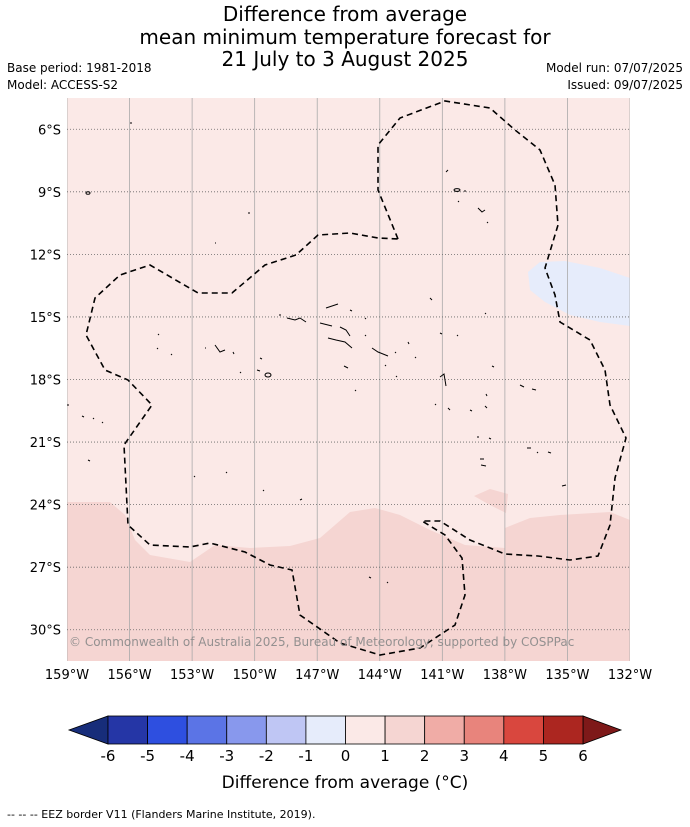 This screenshot has width=690, height=827. Describe the element at coordinates (385, 756) in the screenshot. I see `colorbar-tick-label: 1` at that location.